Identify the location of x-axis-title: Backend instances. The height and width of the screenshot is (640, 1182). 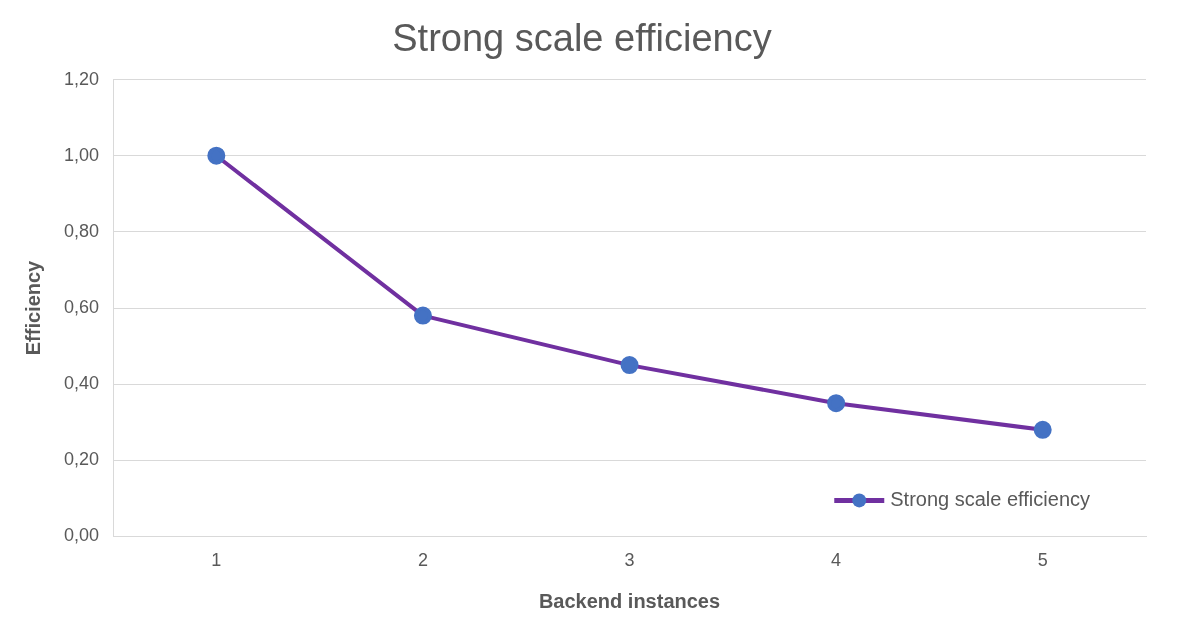
(629, 600).